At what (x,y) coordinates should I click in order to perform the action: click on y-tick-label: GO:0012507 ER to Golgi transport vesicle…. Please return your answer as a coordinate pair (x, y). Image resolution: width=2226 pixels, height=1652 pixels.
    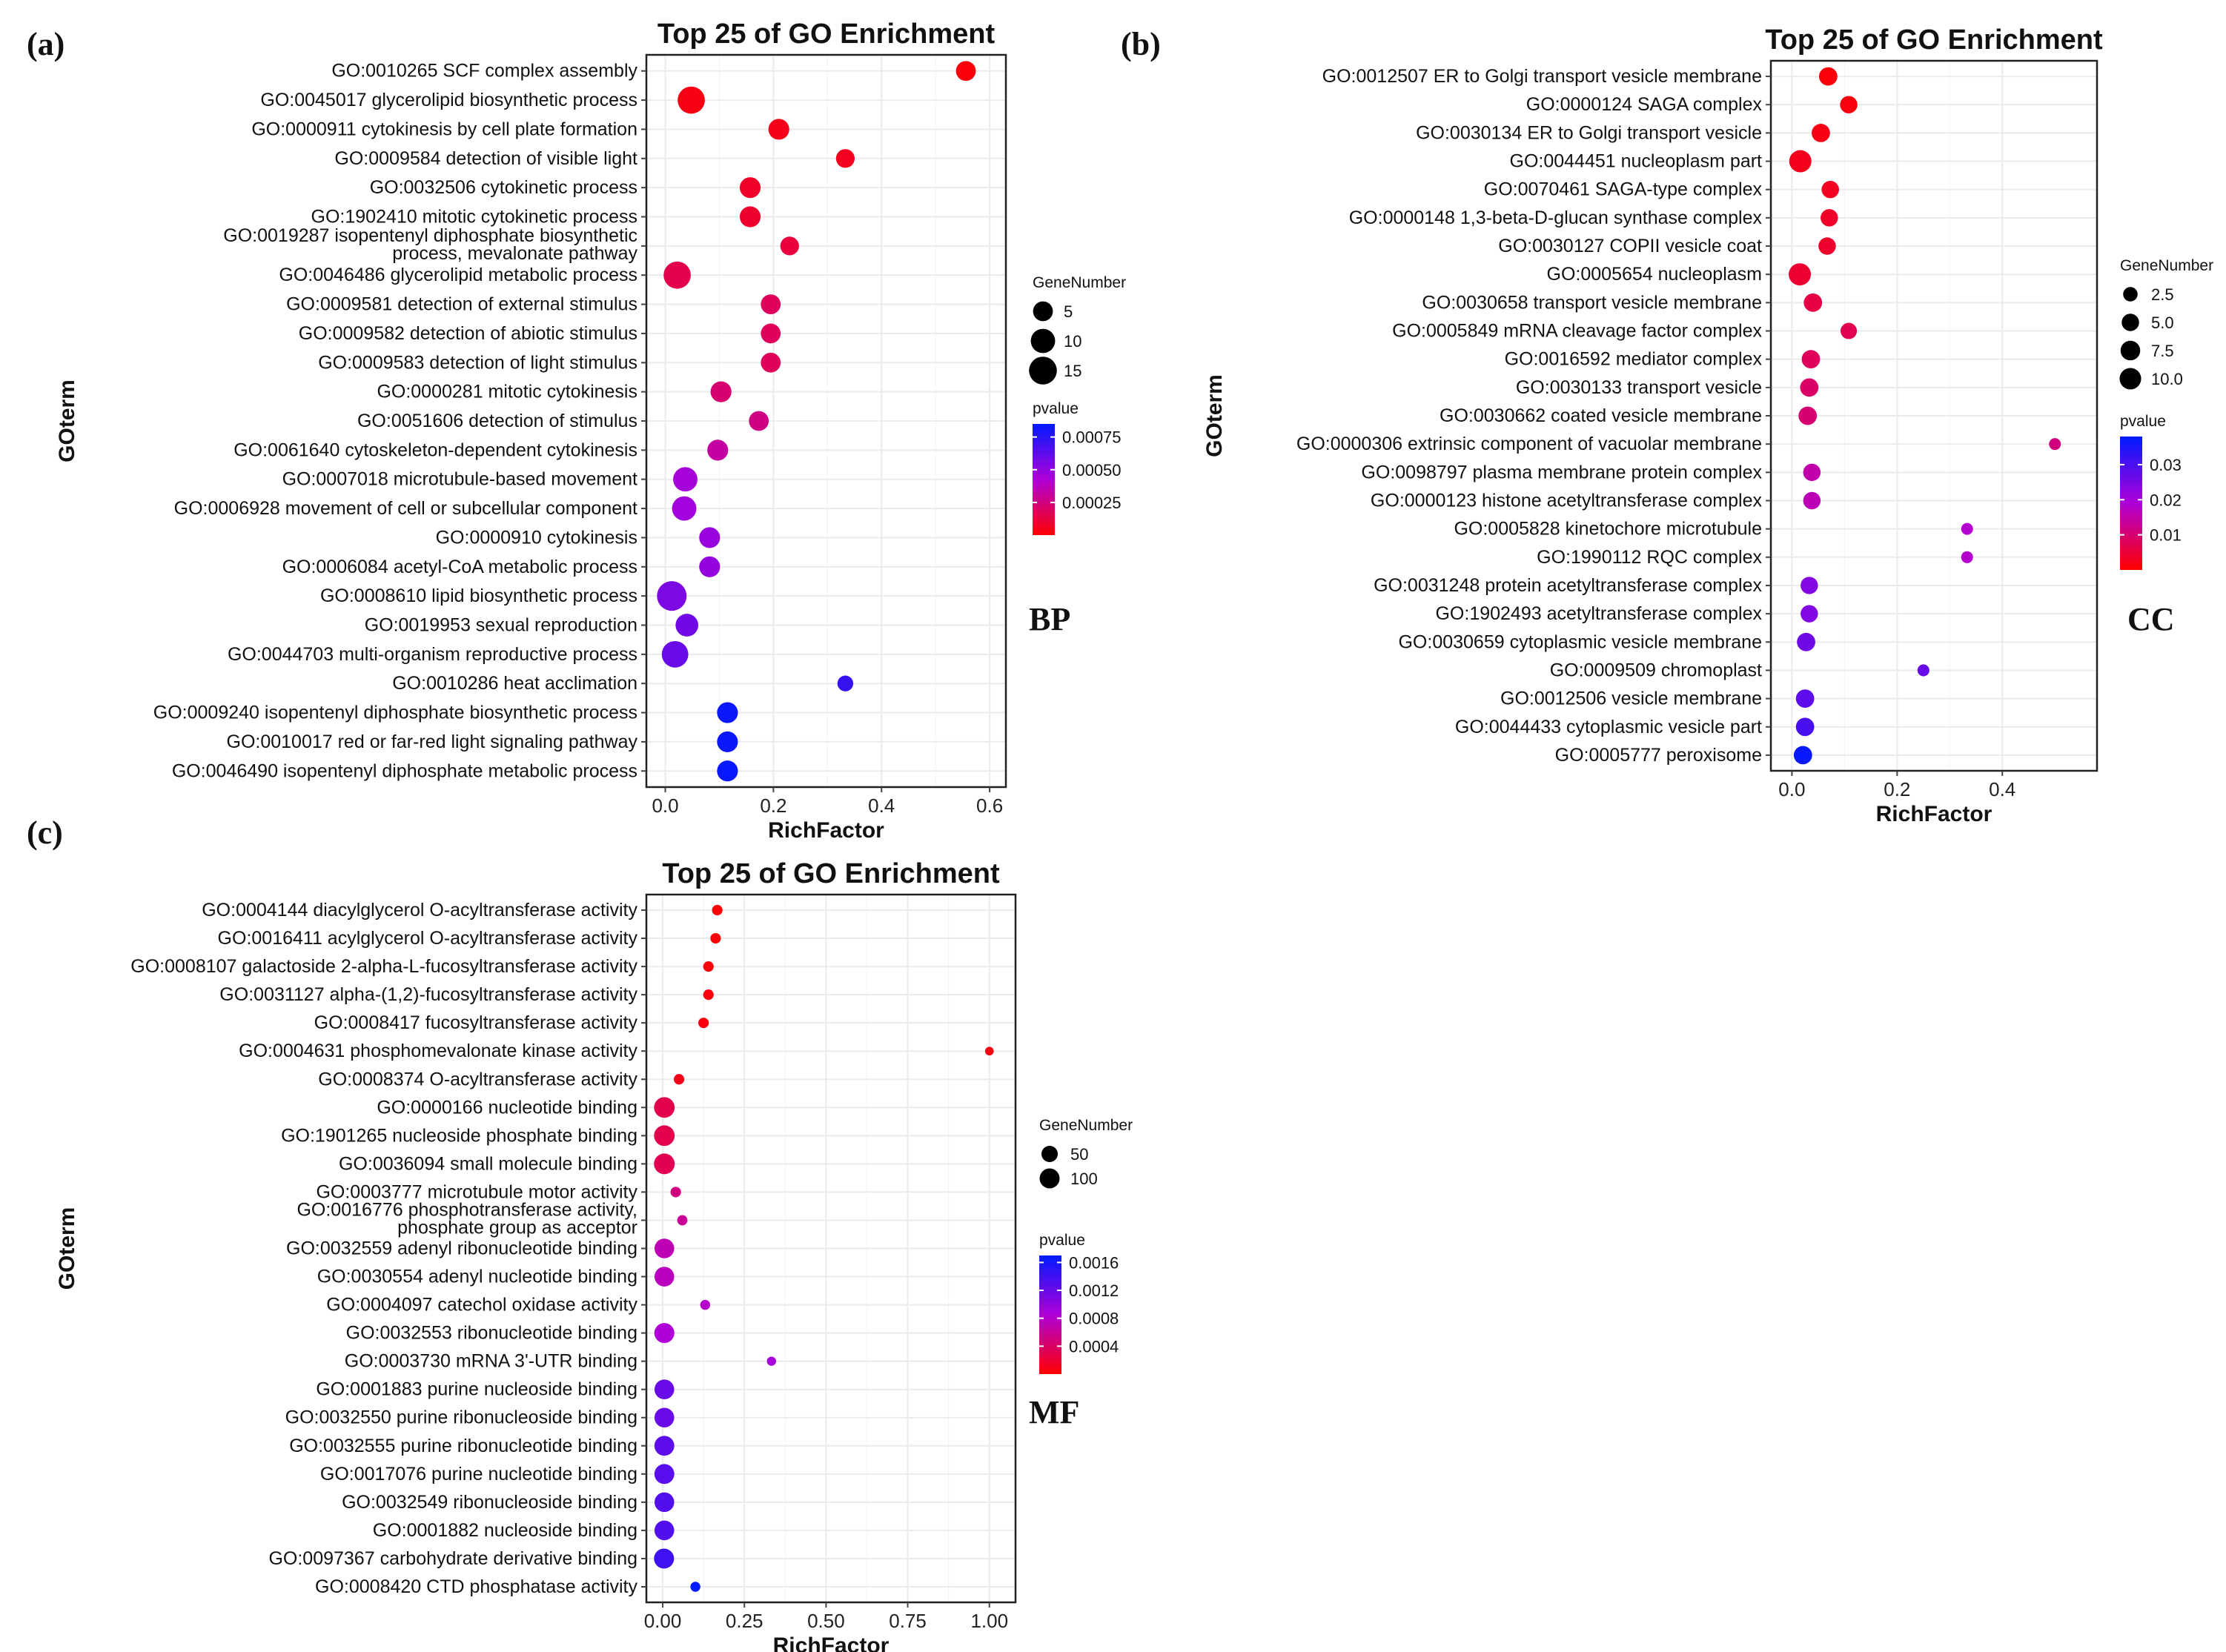
    Looking at the image, I should click on (1542, 76).